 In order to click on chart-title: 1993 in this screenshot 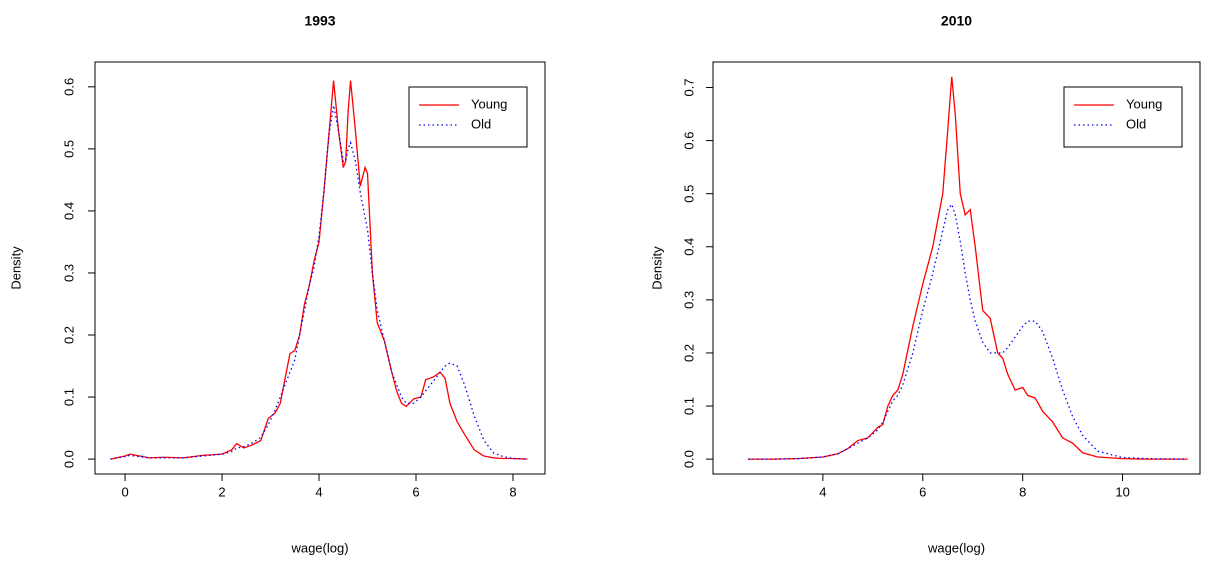, I will do `click(319, 21)`.